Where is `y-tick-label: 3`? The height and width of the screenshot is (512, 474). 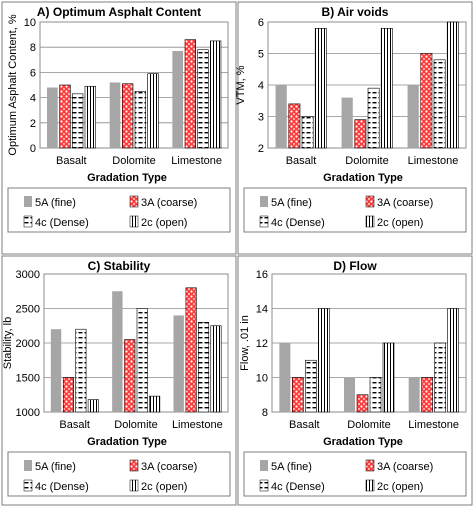 y-tick-label: 3 is located at coordinates (261, 118).